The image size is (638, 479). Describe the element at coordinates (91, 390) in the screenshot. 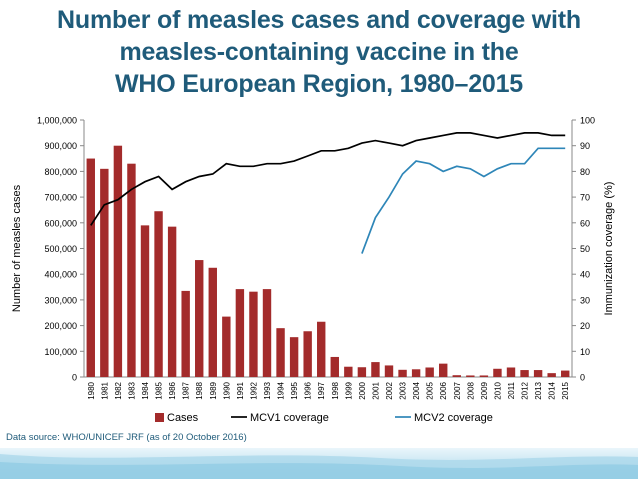

I see `x-tick-label: 1980` at that location.